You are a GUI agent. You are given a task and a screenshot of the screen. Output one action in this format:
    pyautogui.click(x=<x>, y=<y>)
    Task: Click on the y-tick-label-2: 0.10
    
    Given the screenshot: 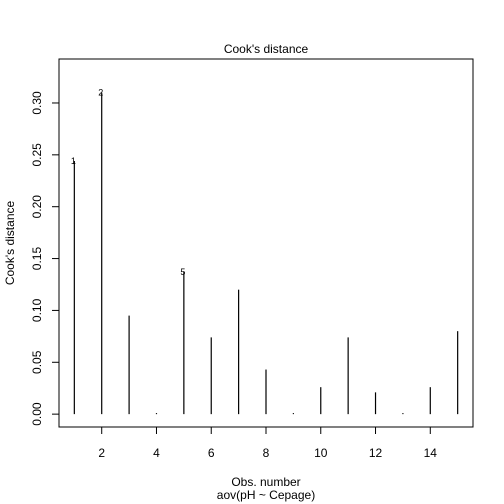 What is the action you would take?
    pyautogui.click(x=37, y=310)
    